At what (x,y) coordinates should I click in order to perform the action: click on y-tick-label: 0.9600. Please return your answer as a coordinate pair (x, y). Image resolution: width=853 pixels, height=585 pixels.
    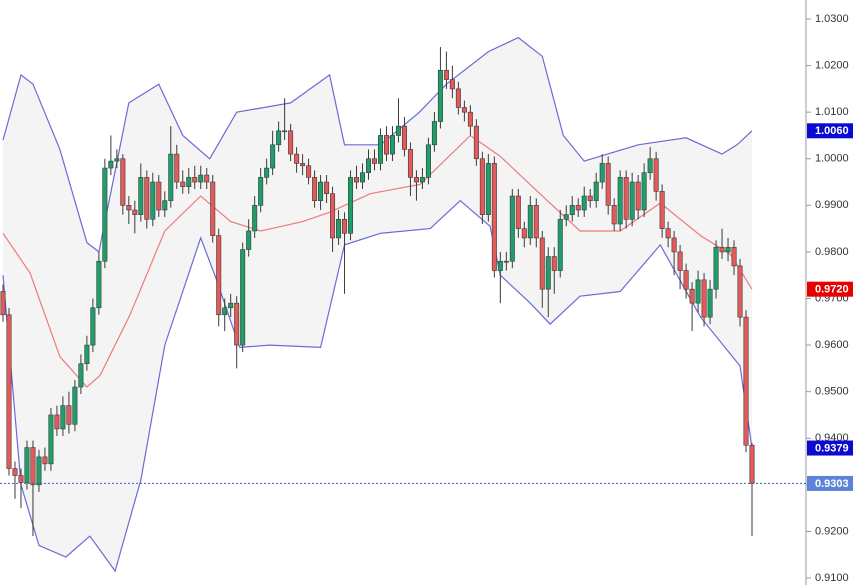
    Looking at the image, I should click on (832, 345).